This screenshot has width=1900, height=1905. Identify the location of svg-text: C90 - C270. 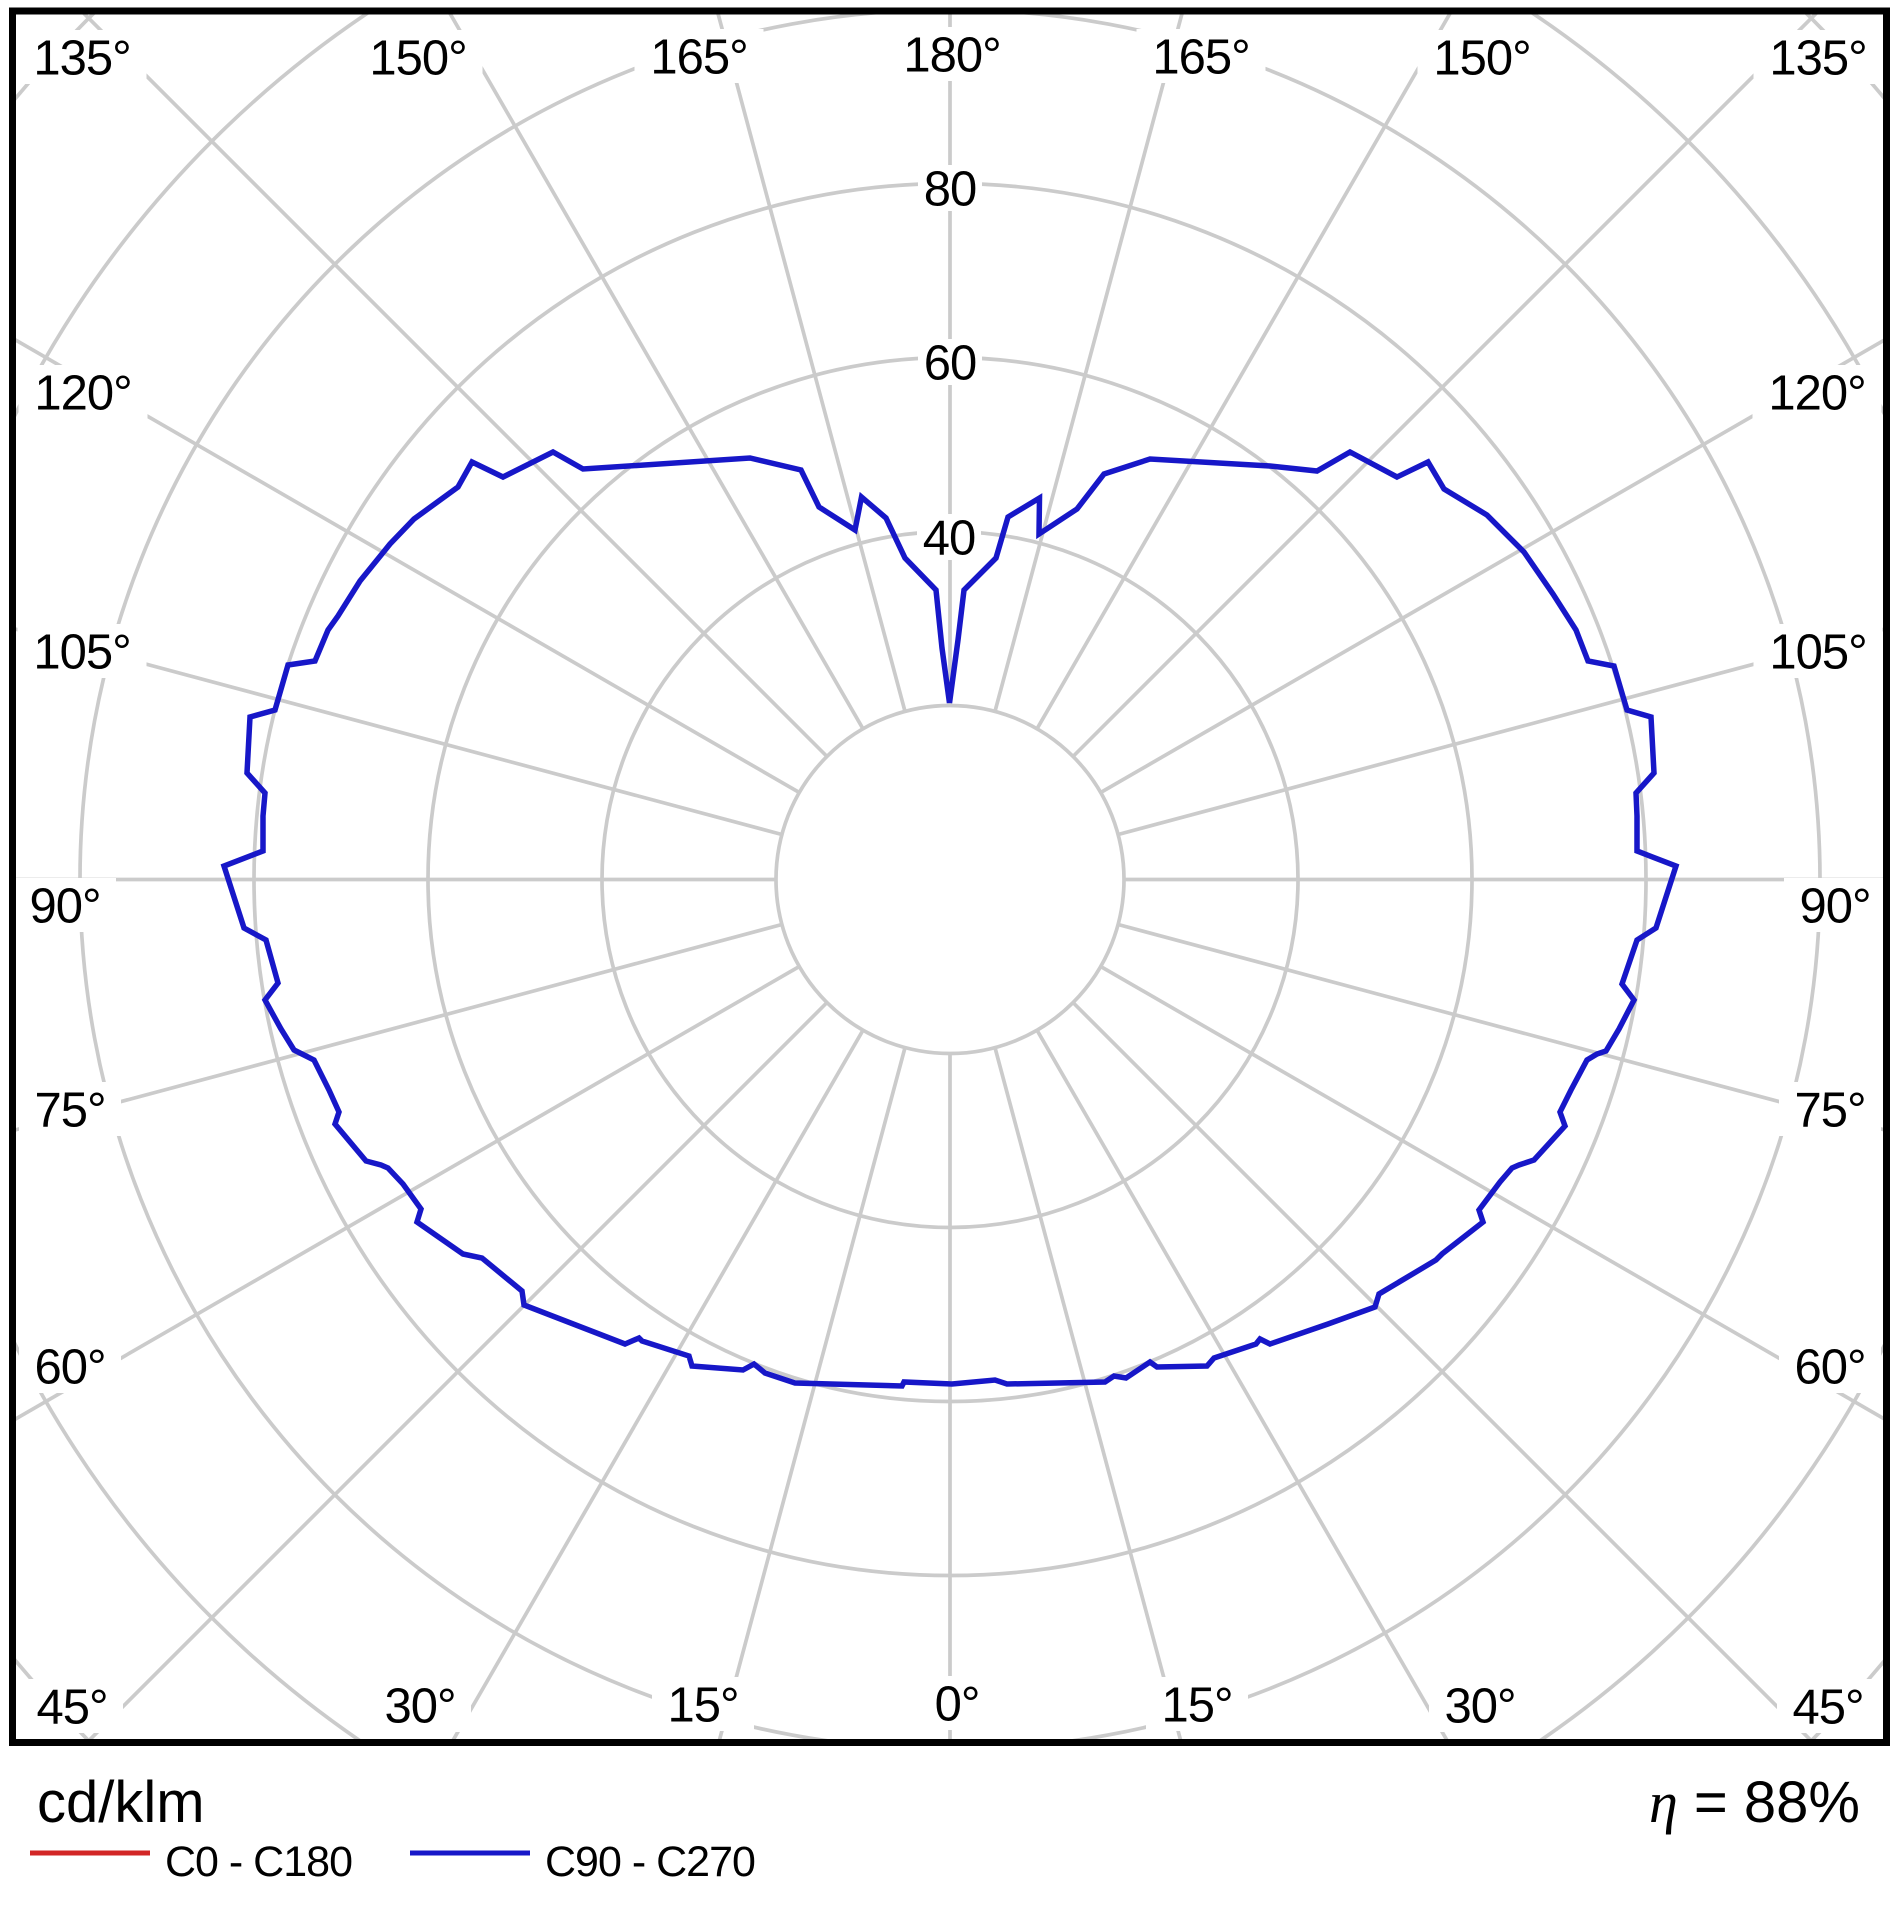
(650, 1862).